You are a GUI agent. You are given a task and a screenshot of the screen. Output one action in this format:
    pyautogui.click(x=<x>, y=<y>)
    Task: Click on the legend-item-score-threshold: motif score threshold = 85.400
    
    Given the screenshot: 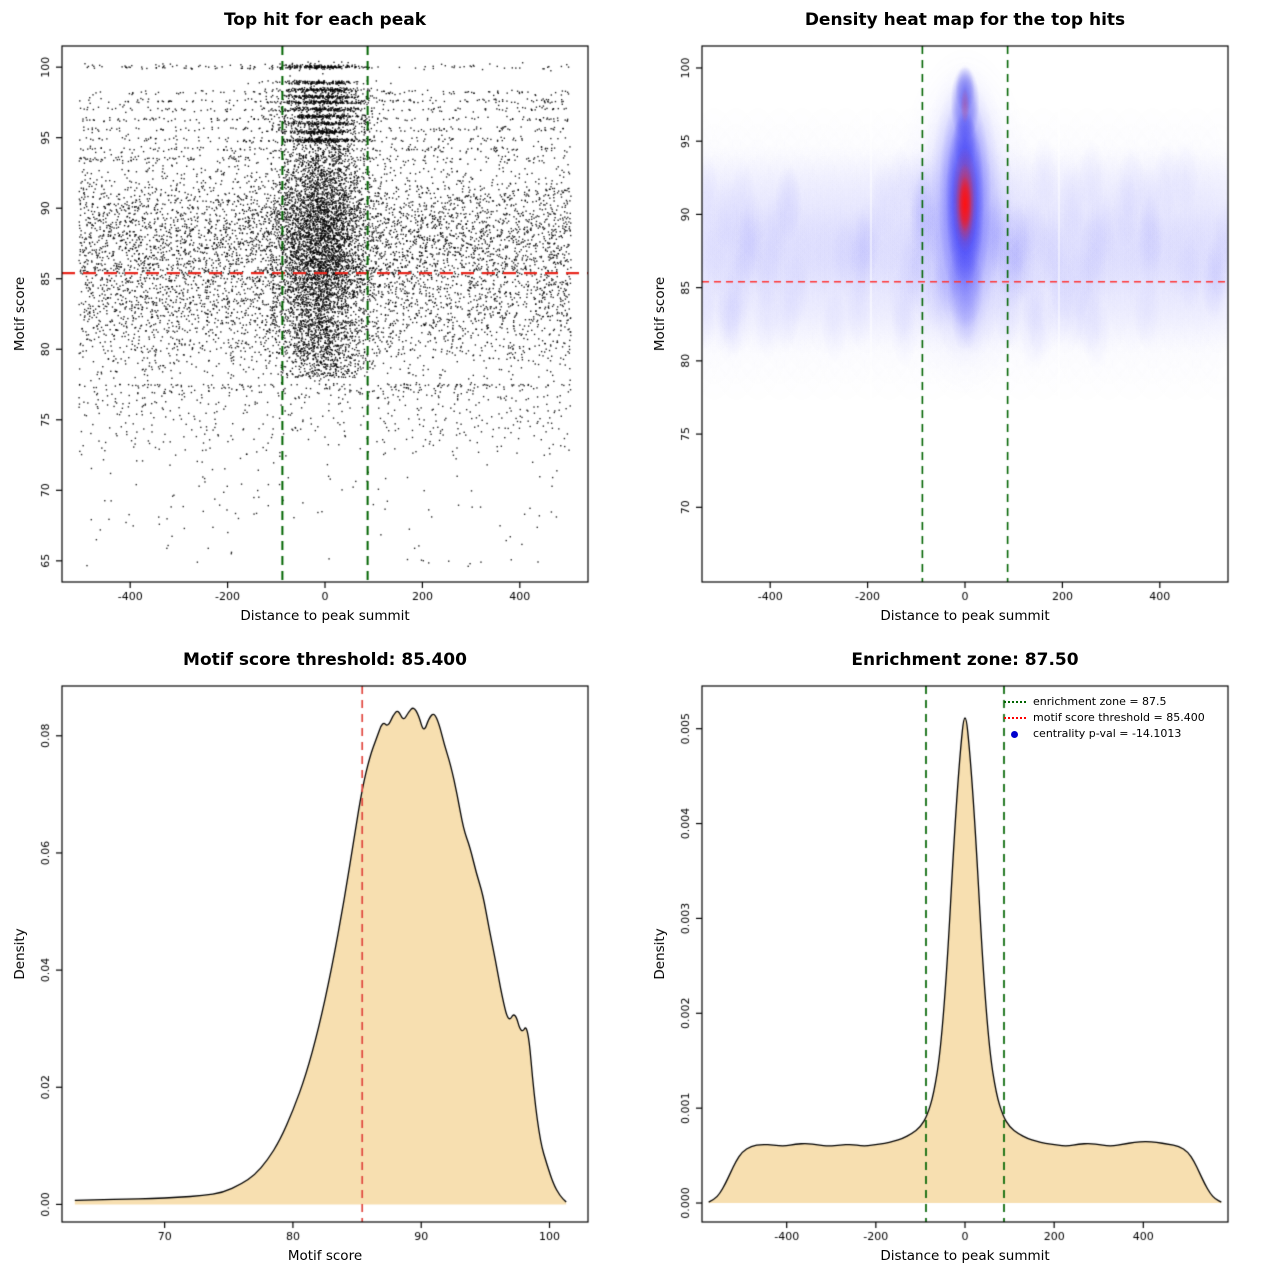 What is the action you would take?
    pyautogui.click(x=1104, y=718)
    